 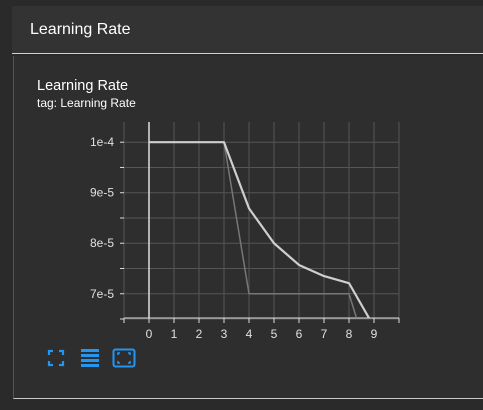 What do you see at coordinates (249, 334) in the screenshot?
I see `x-tick-label: 4` at bounding box center [249, 334].